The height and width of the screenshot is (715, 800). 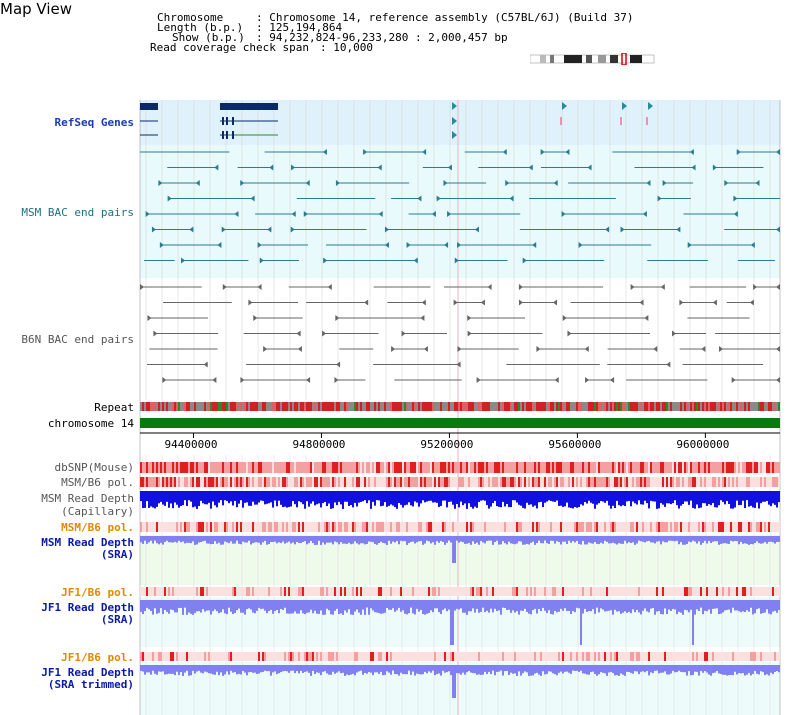 I want to click on chromosome-ideogram, so click(x=593, y=59).